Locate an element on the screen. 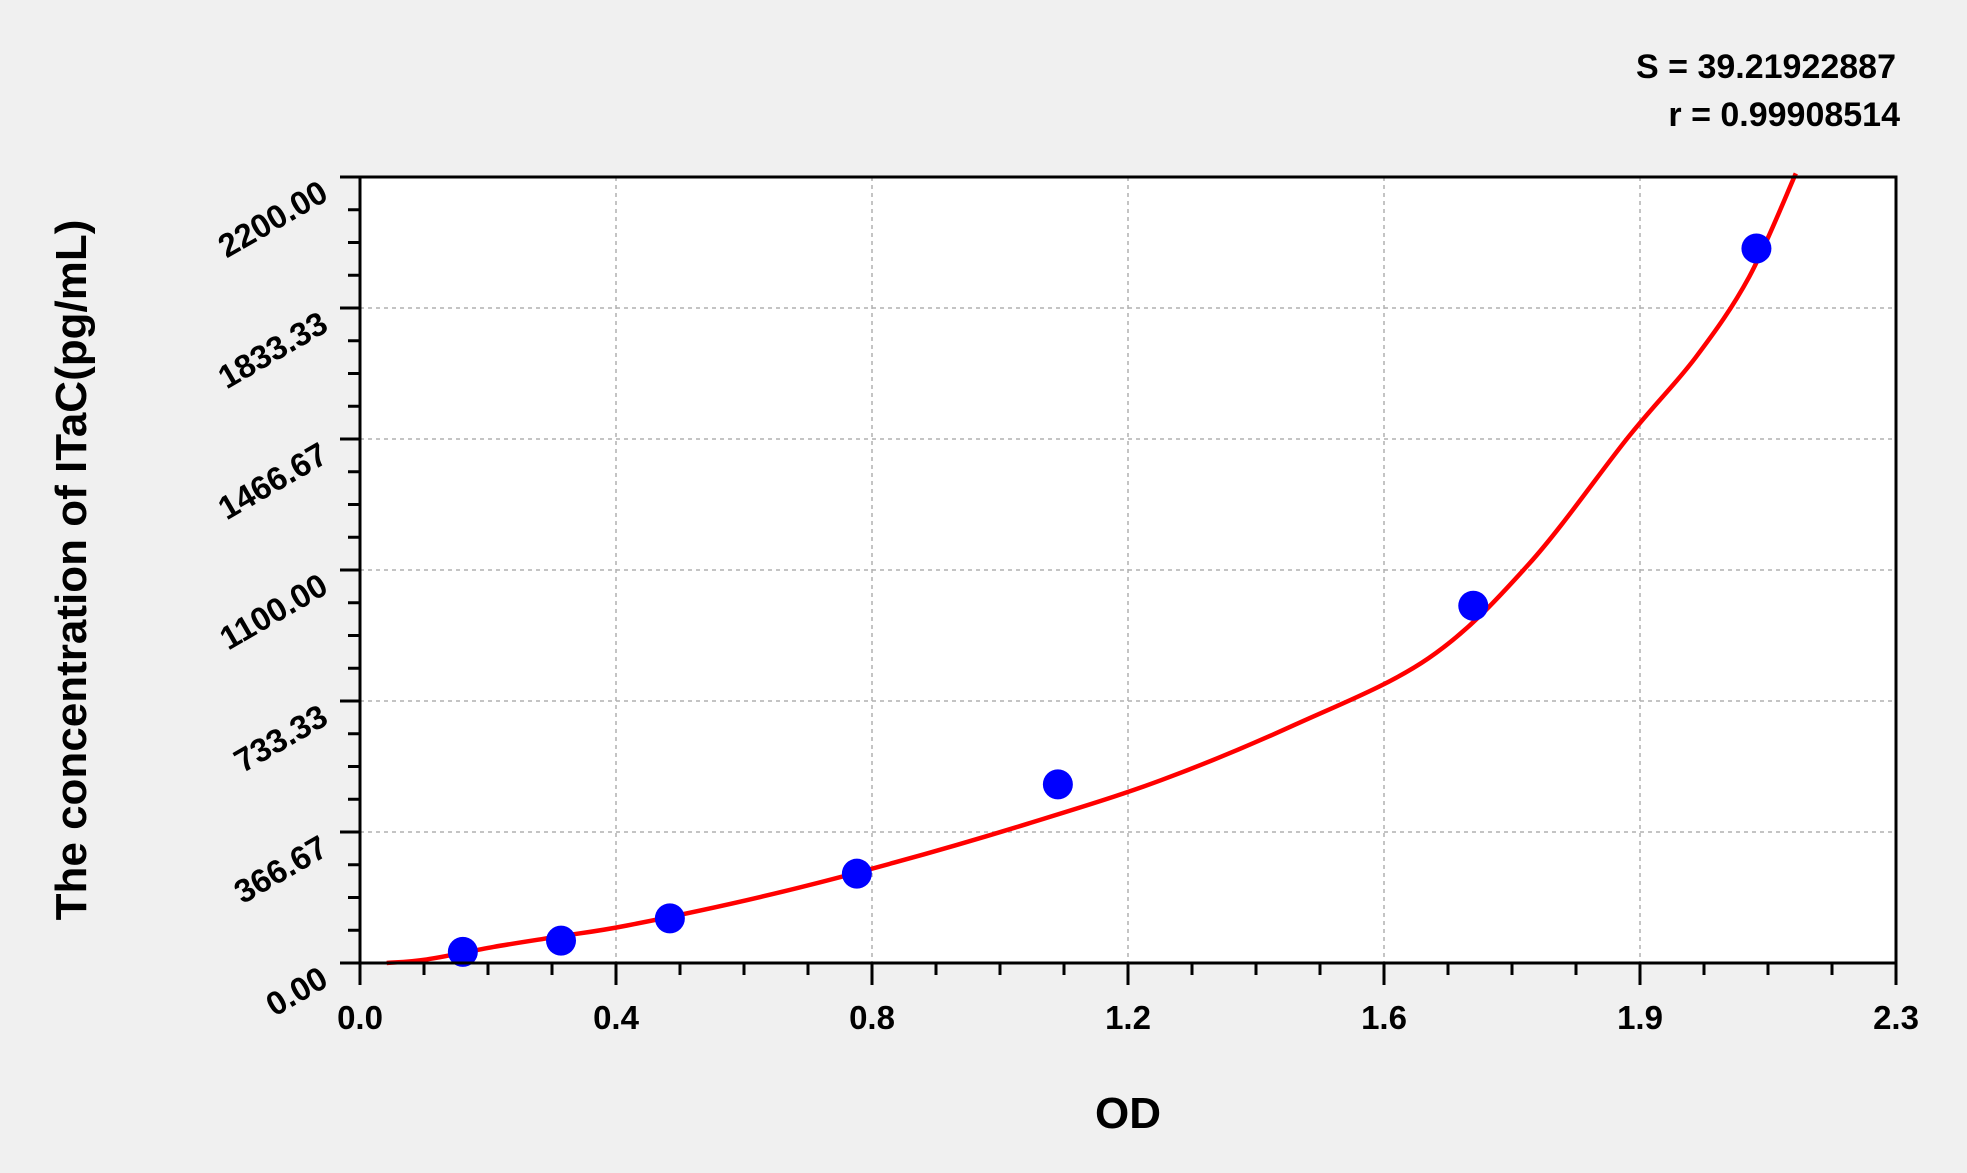  x-tick-label: 0.0 is located at coordinates (360, 1017).